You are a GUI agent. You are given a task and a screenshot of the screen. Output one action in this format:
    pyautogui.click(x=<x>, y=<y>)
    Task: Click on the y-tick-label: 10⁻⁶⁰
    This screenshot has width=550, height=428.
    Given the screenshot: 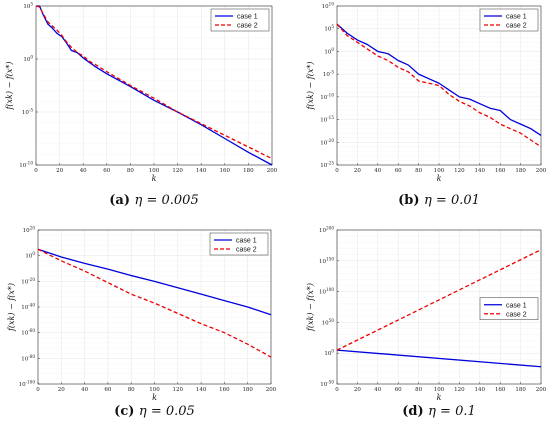 What is the action you would take?
    pyautogui.click(x=28, y=332)
    